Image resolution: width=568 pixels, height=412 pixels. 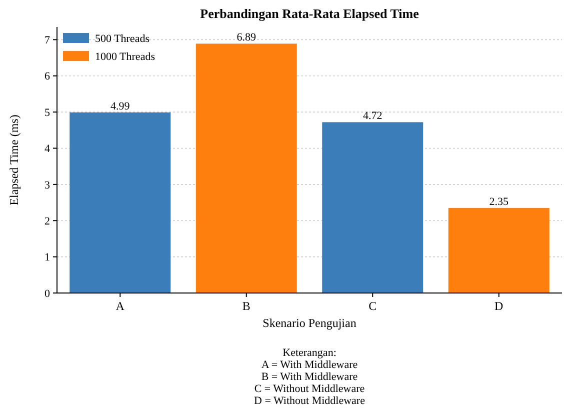 I want to click on x-tick-label: C, so click(x=372, y=306).